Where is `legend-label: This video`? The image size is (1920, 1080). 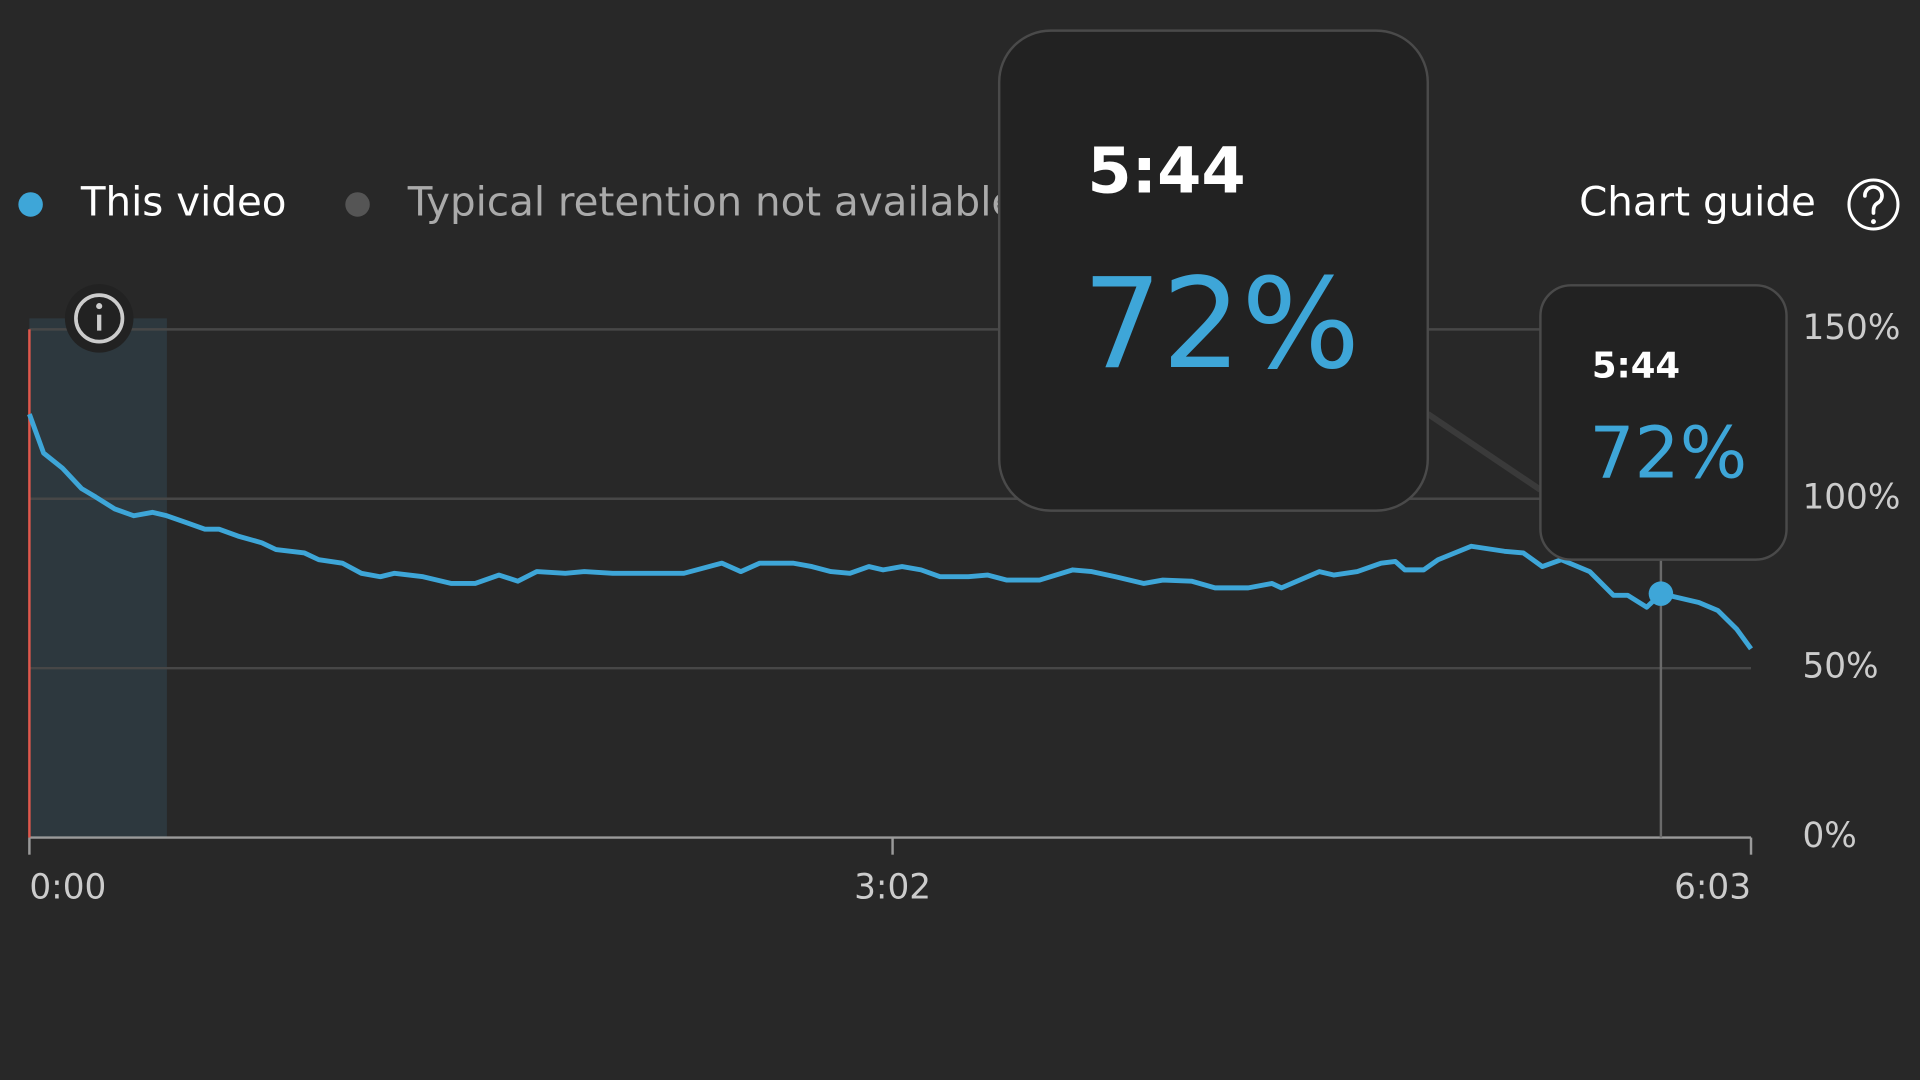 legend-label: This video is located at coordinates (183, 201).